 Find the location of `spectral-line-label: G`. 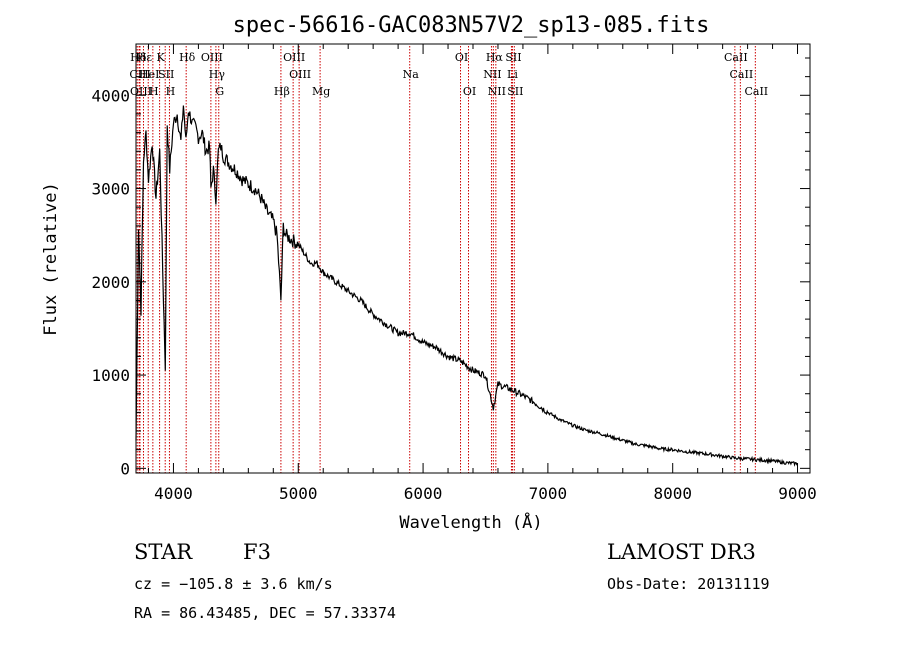

spectral-line-label: G is located at coordinates (219, 91).